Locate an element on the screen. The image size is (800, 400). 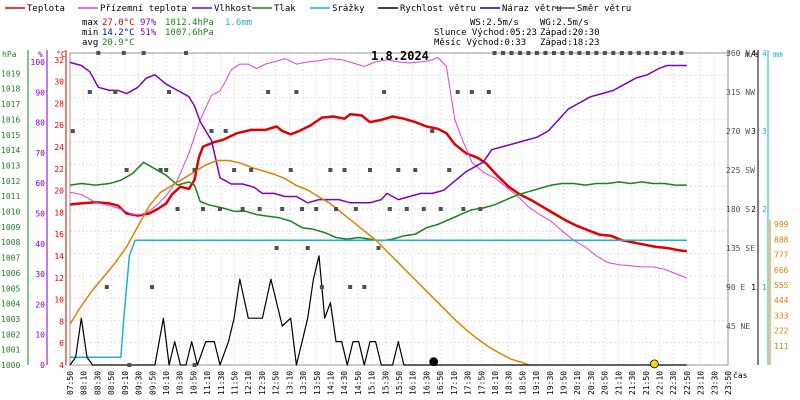
x-tick: 17:10 is located at coordinates (454, 383).